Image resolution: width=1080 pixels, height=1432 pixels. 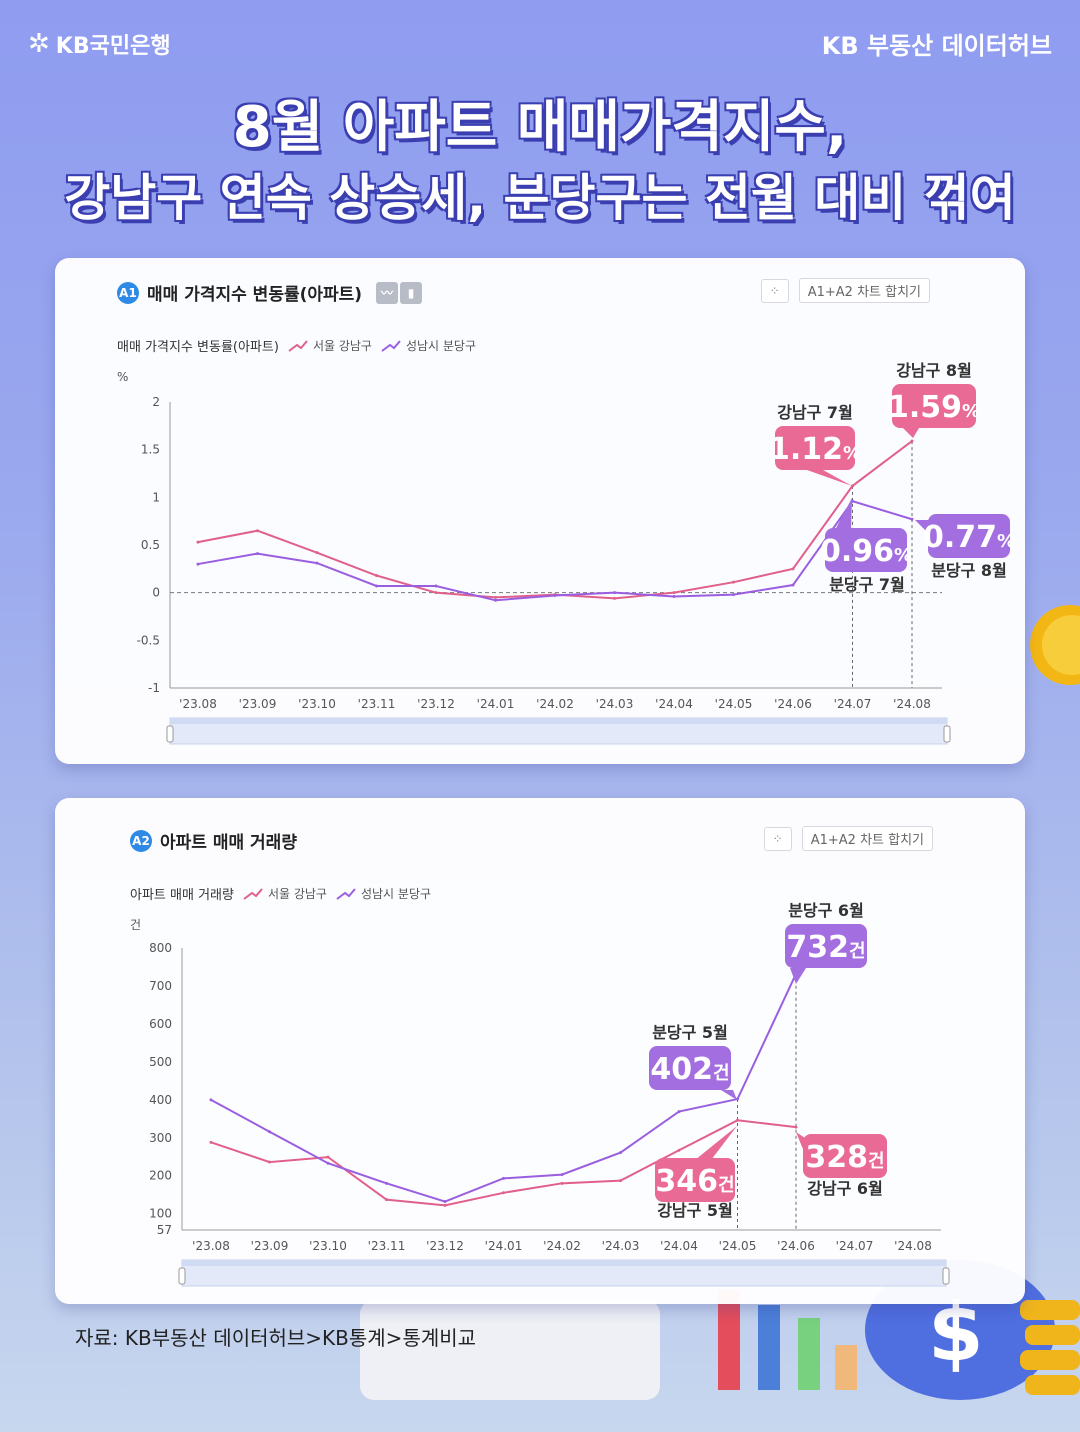 I want to click on y-tick-label: 0, so click(x=156, y=593).